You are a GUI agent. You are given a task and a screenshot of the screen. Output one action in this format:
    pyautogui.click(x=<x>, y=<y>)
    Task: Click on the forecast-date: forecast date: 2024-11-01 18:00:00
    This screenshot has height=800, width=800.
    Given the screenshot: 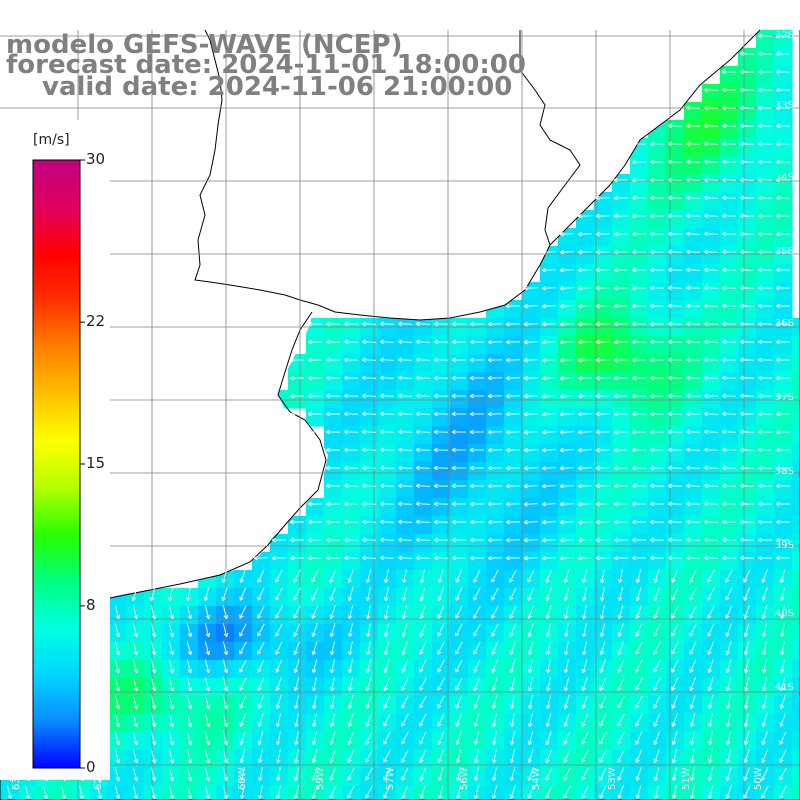 What is the action you would take?
    pyautogui.click(x=266, y=65)
    